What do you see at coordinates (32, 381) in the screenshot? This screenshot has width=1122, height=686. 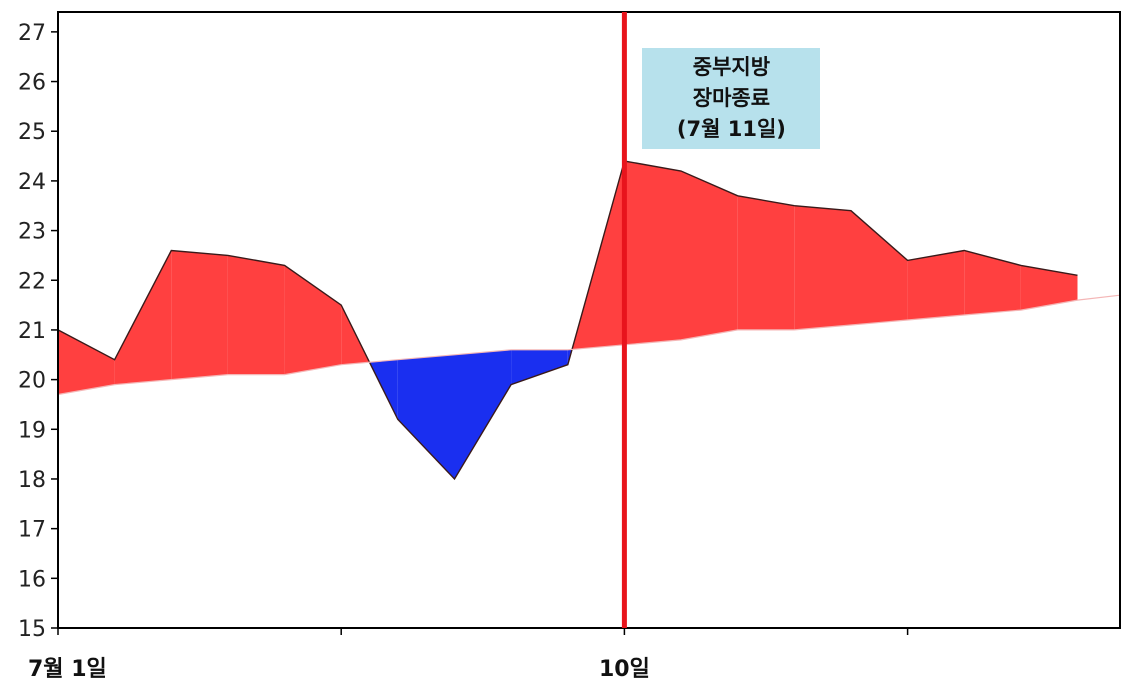 I see `y-tick-label-20: 20` at bounding box center [32, 381].